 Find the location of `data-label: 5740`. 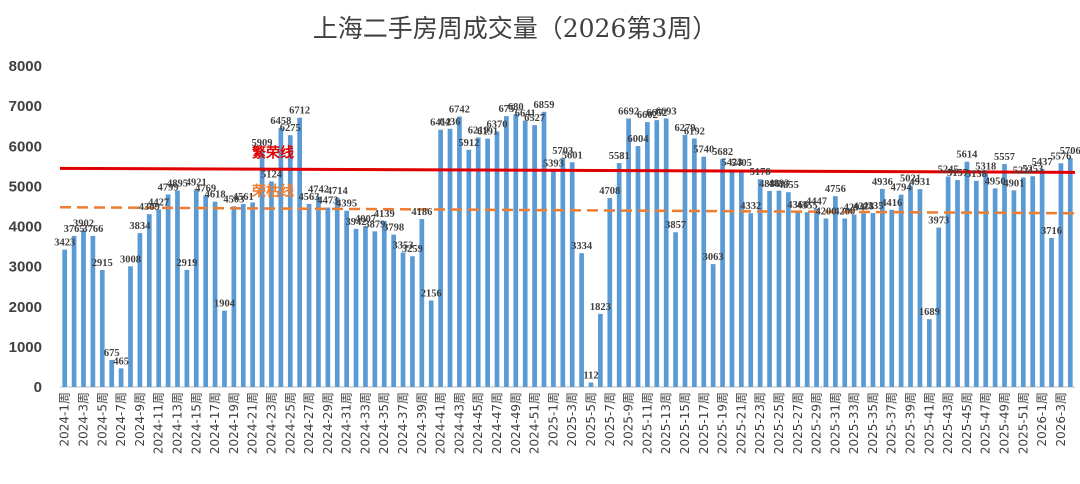

data-label: 5740 is located at coordinates (703, 150).